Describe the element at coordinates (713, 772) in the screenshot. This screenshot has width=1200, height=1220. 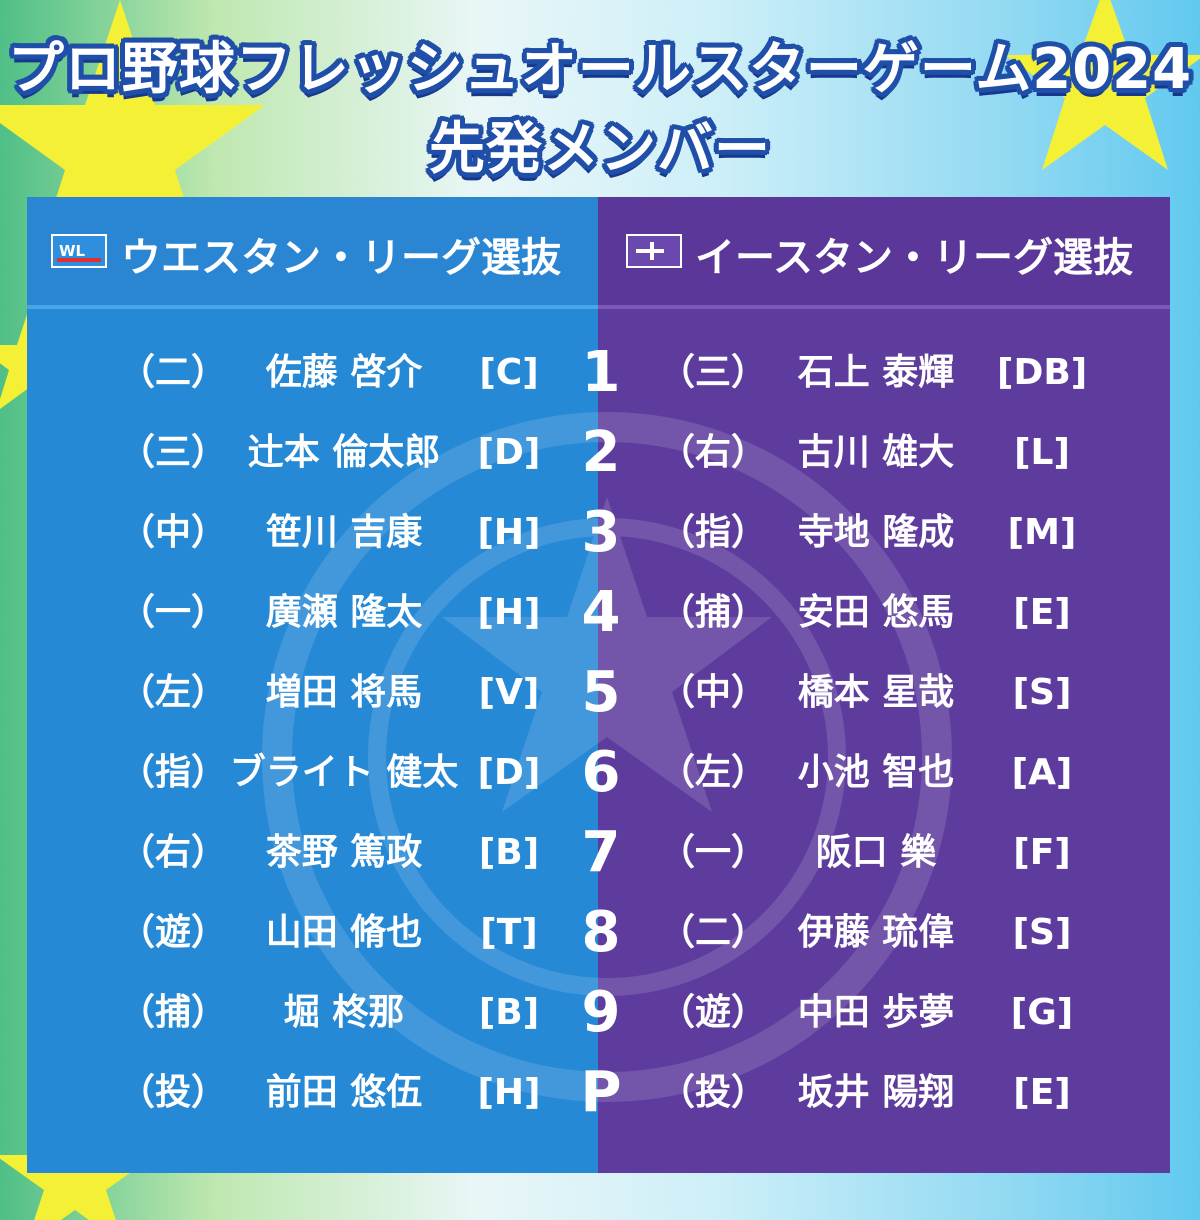
I see `east-position: （左）` at that location.